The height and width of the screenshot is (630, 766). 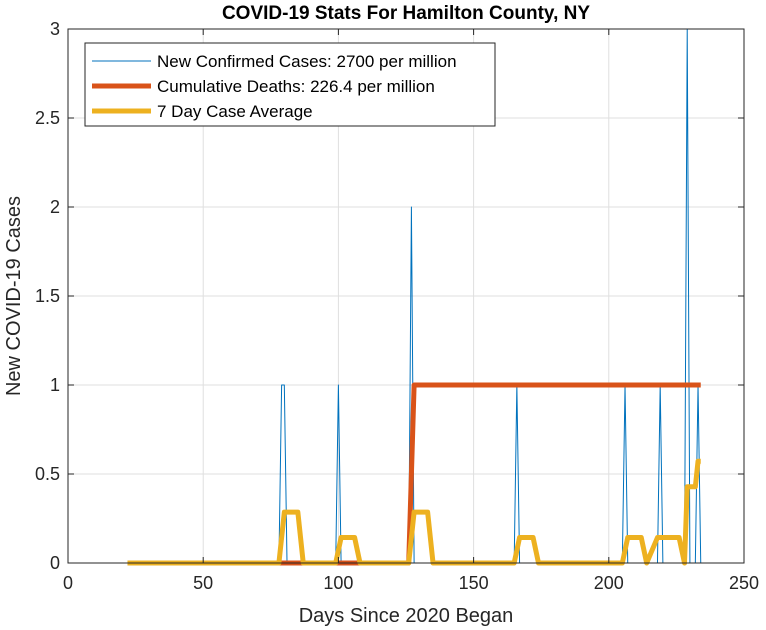 What do you see at coordinates (307, 61) in the screenshot?
I see `legend-label-0: New Confirmed Cases: 2700 per million` at bounding box center [307, 61].